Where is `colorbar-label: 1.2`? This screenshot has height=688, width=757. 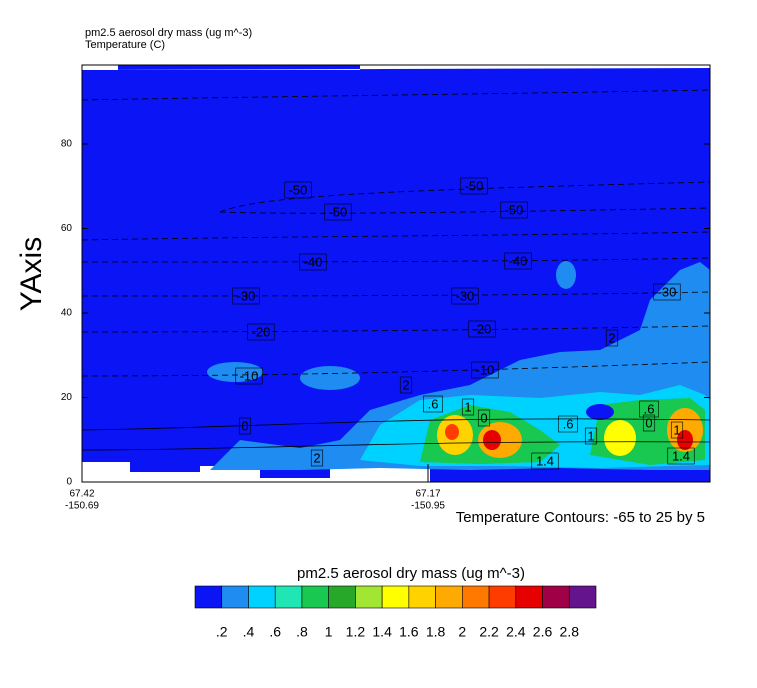 colorbar-label: 1.2 is located at coordinates (356, 632).